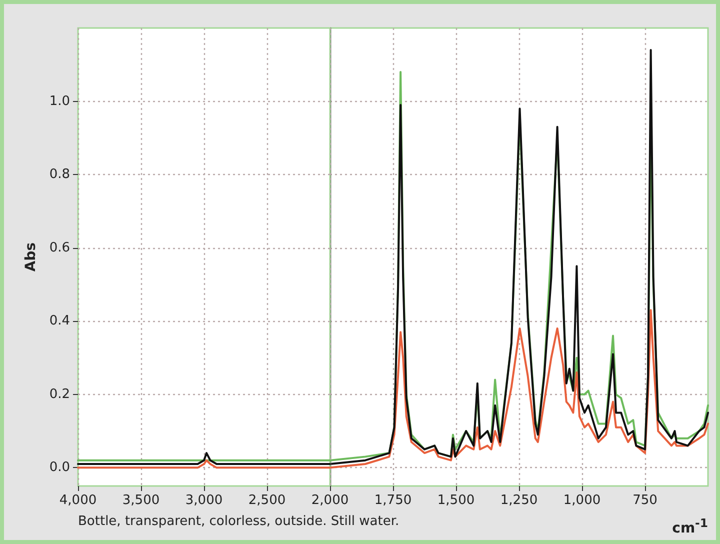 The width and height of the screenshot is (720, 544). What do you see at coordinates (239, 521) in the screenshot?
I see `text: Bottle, transparent, colorless, outside. Still water.` at bounding box center [239, 521].